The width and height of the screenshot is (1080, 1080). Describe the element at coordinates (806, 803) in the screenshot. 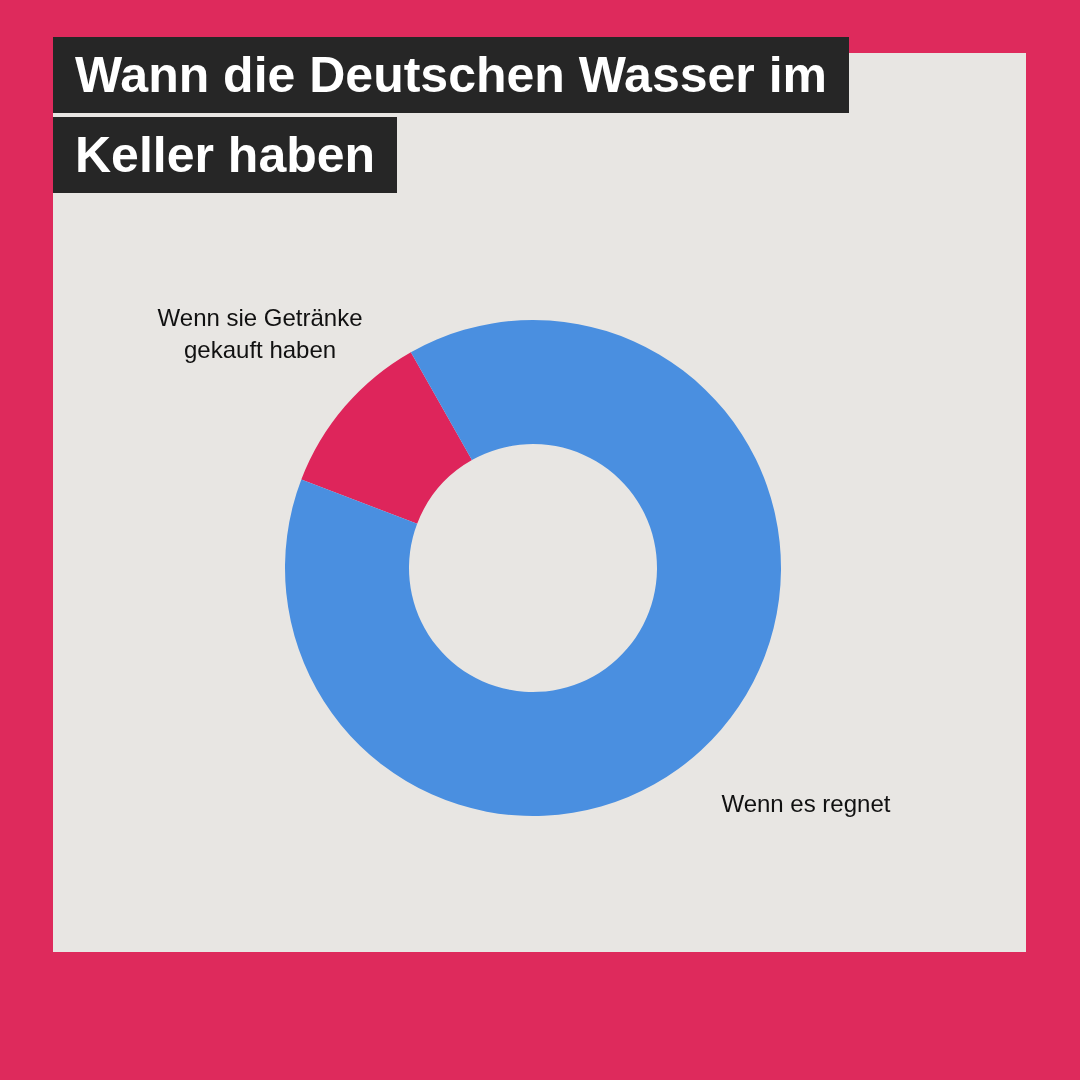

I see `slice-label: Wenn es regnet` at that location.